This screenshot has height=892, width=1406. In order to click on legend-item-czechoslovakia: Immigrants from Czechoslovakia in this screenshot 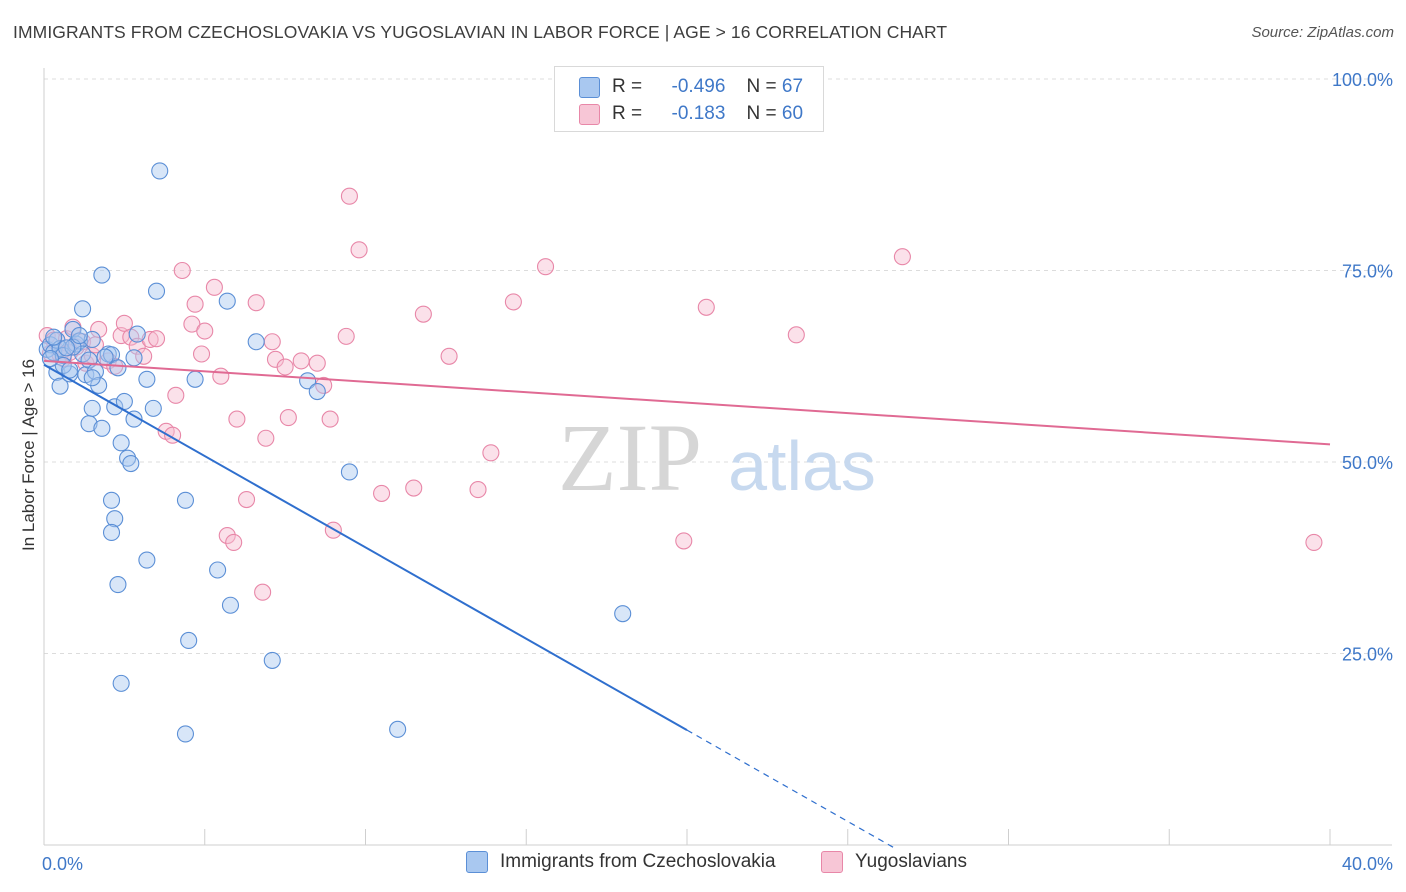, I will do `click(621, 862)`.